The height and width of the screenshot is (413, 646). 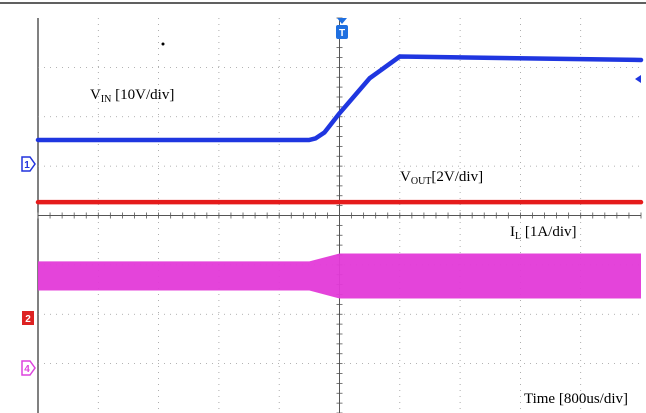 I want to click on trigger-label: T, so click(x=342, y=33).